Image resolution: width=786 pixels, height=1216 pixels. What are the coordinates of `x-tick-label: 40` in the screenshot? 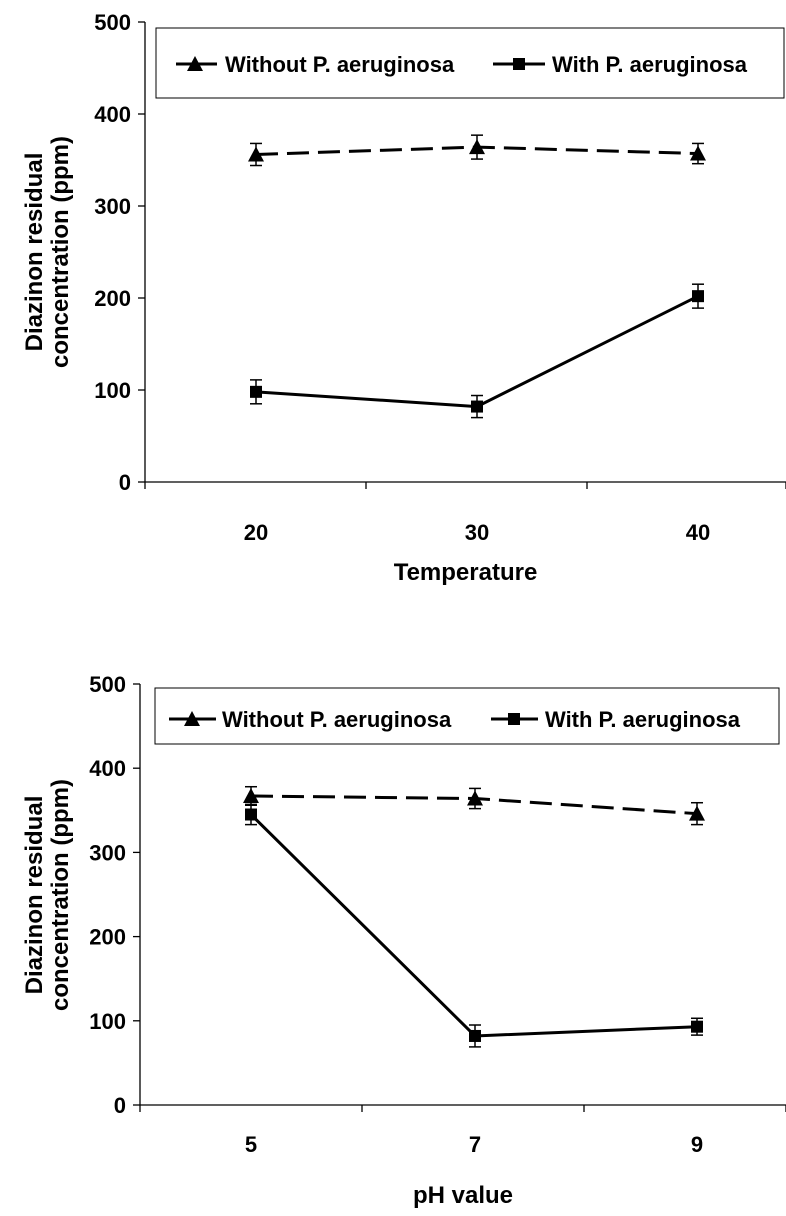 It's located at (698, 532).